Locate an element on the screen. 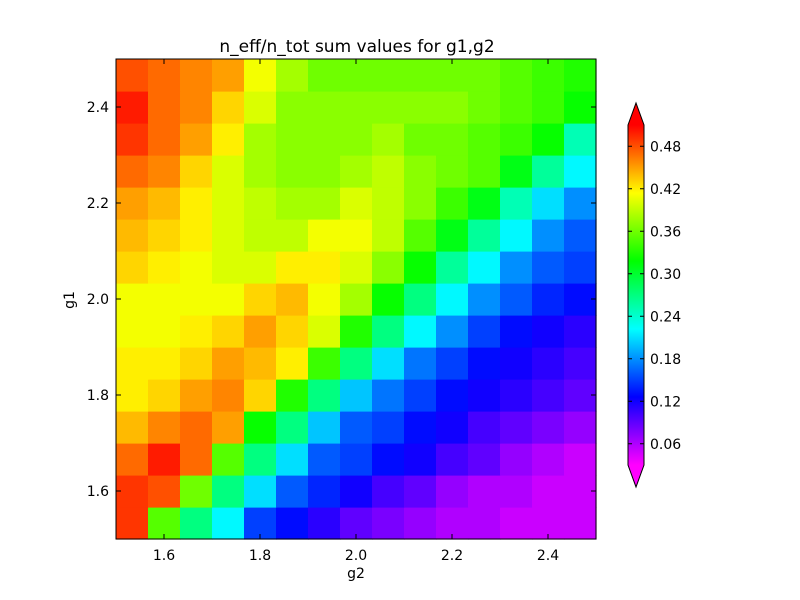 The image size is (800, 600). colorbar-tick-label: 0.36 is located at coordinates (665, 232).